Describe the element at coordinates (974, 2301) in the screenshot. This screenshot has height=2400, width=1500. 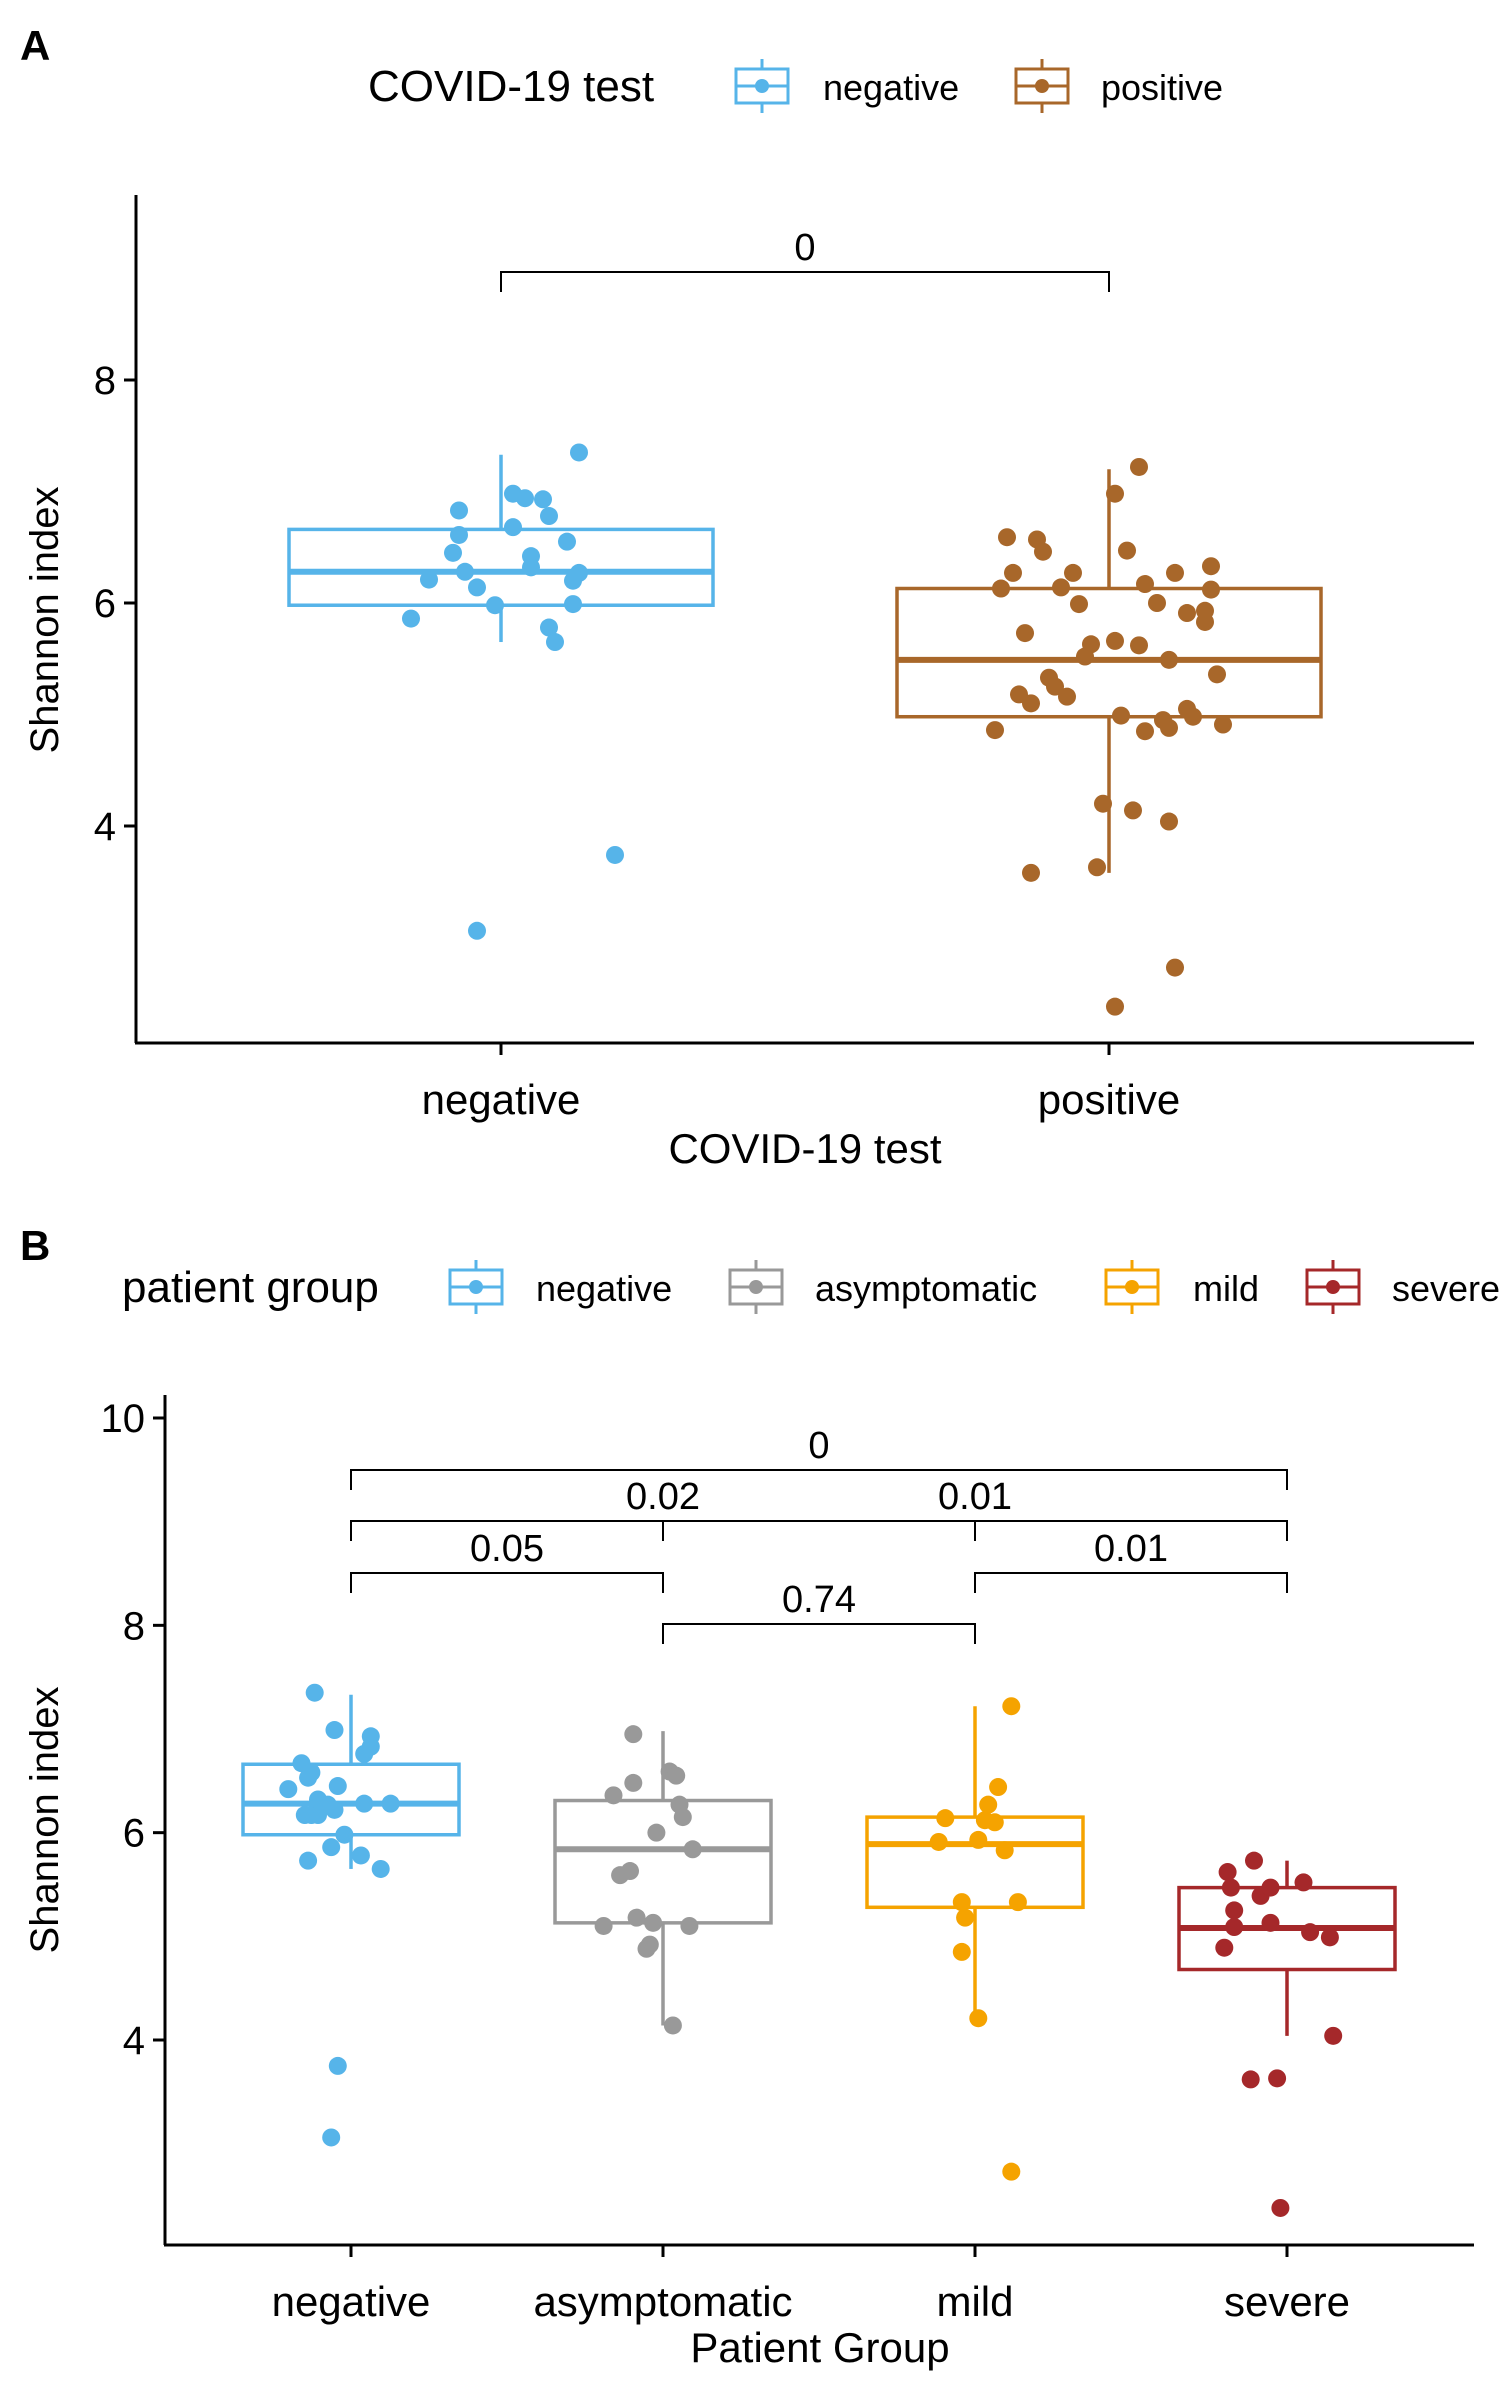
I see `x-tick-label-b: mild` at that location.